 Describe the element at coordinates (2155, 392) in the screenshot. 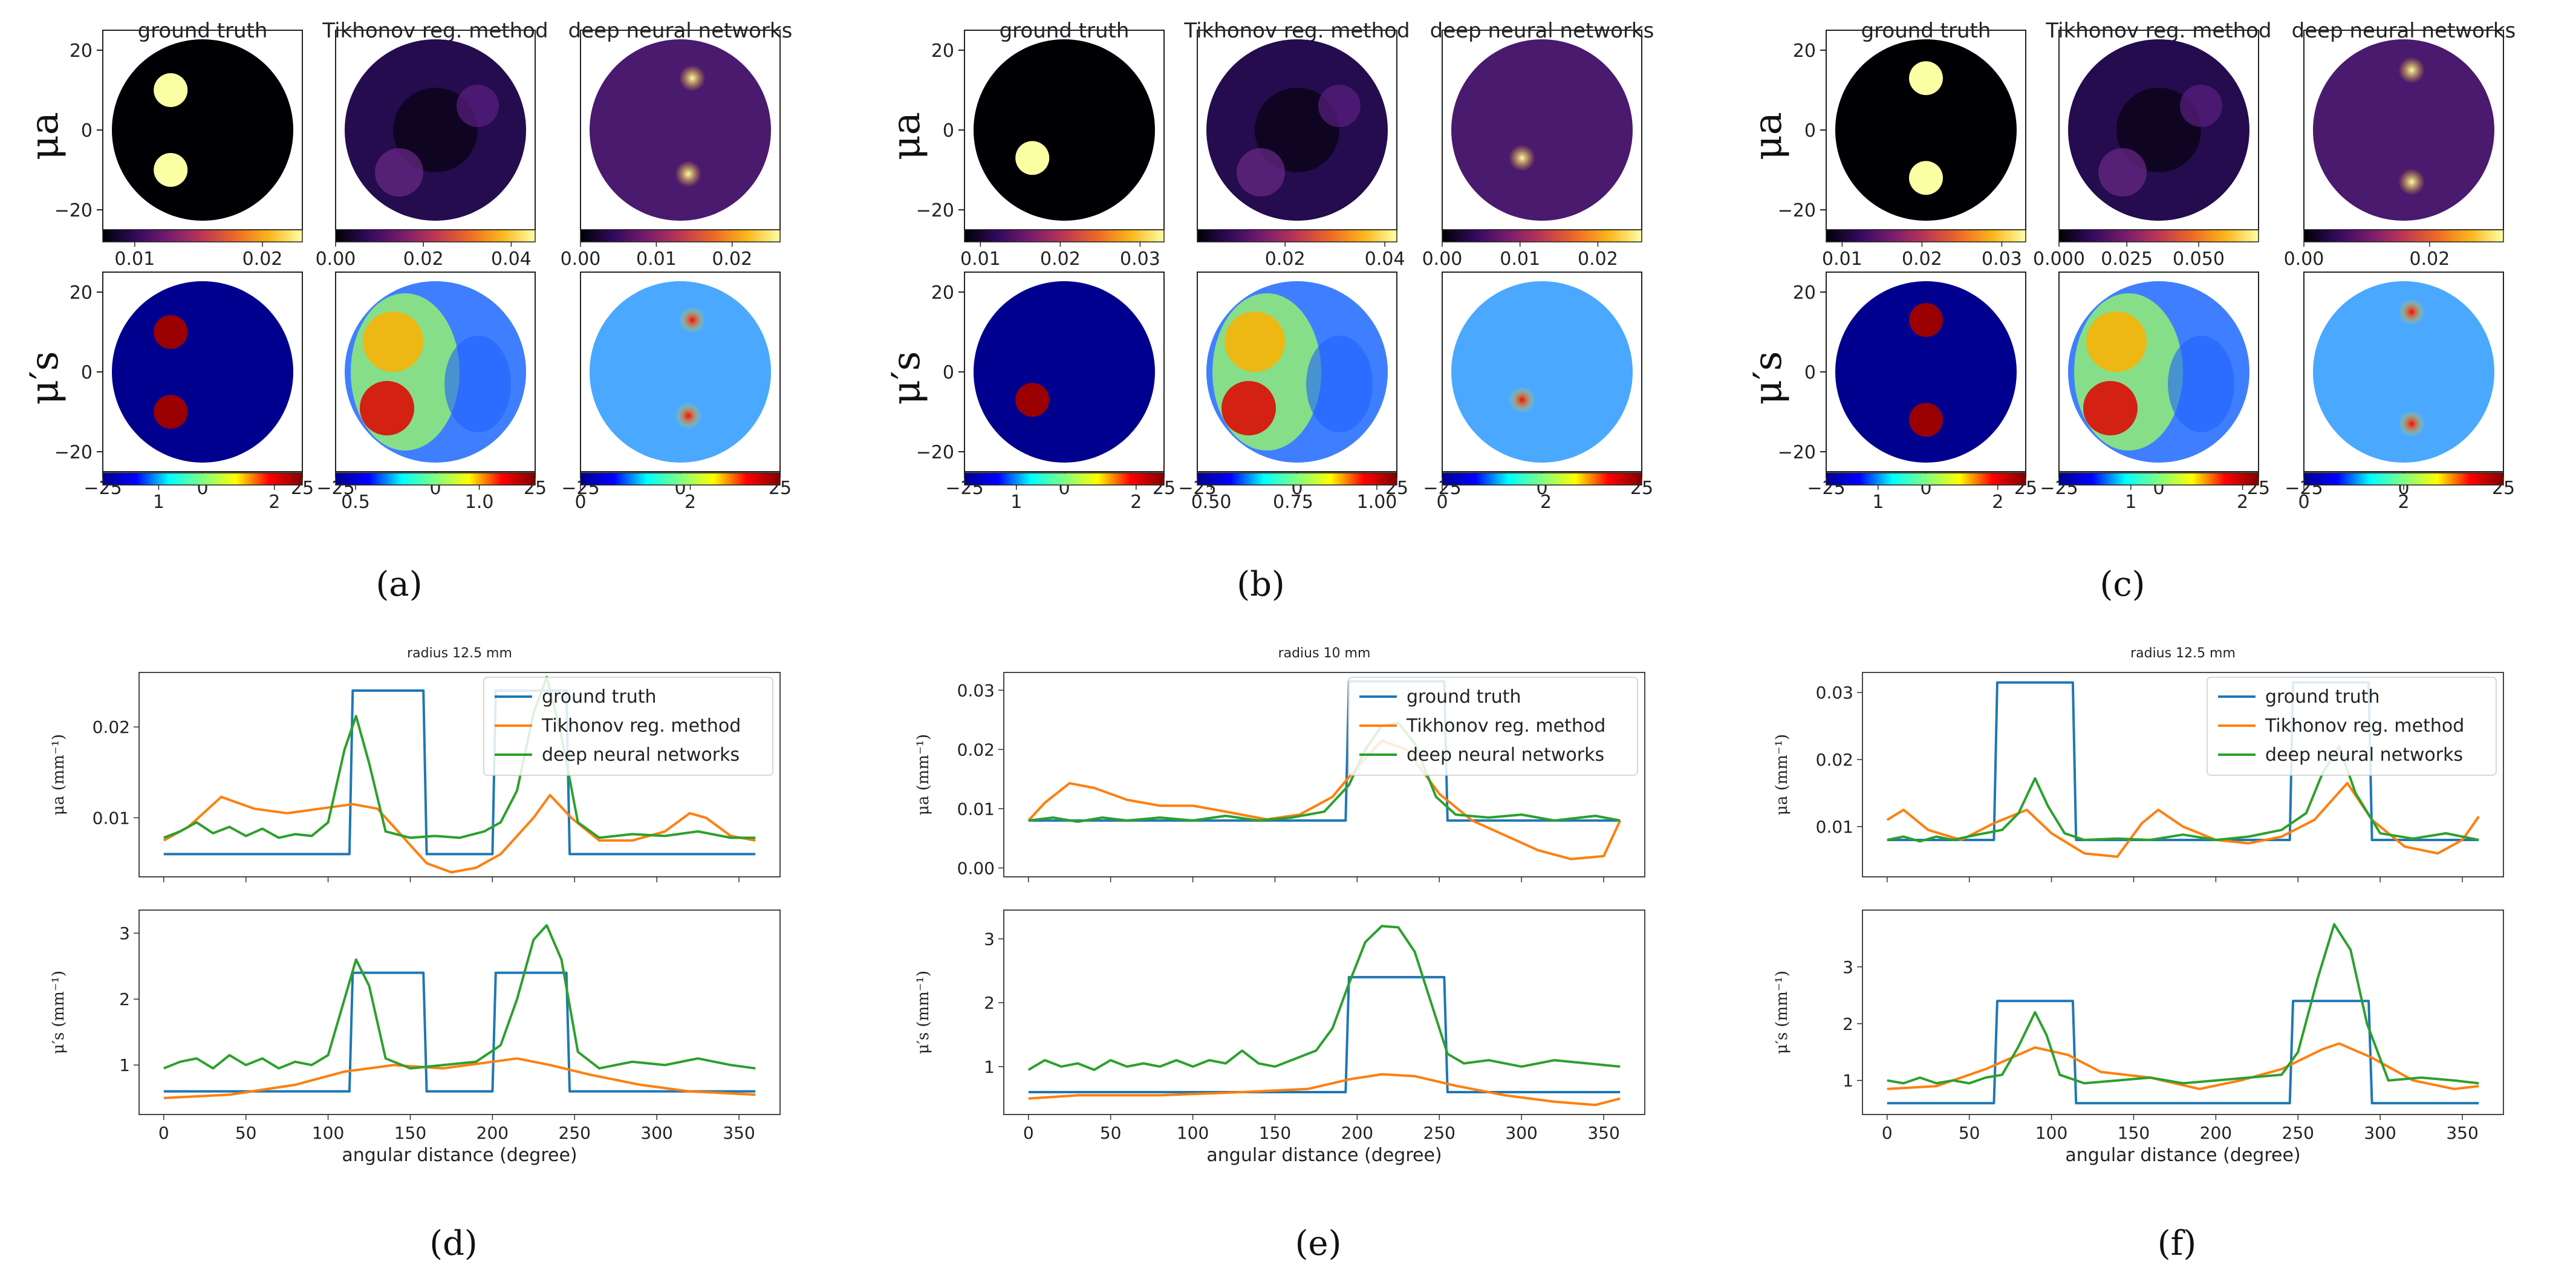

I see `mus-map-tikhonov: −25 0 251 2` at that location.